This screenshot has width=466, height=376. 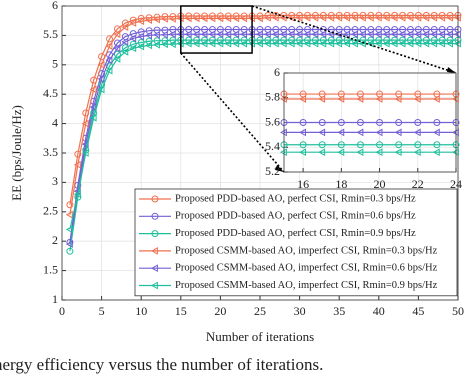 What do you see at coordinates (181, 311) in the screenshot?
I see `x-tick-label: 15` at bounding box center [181, 311].